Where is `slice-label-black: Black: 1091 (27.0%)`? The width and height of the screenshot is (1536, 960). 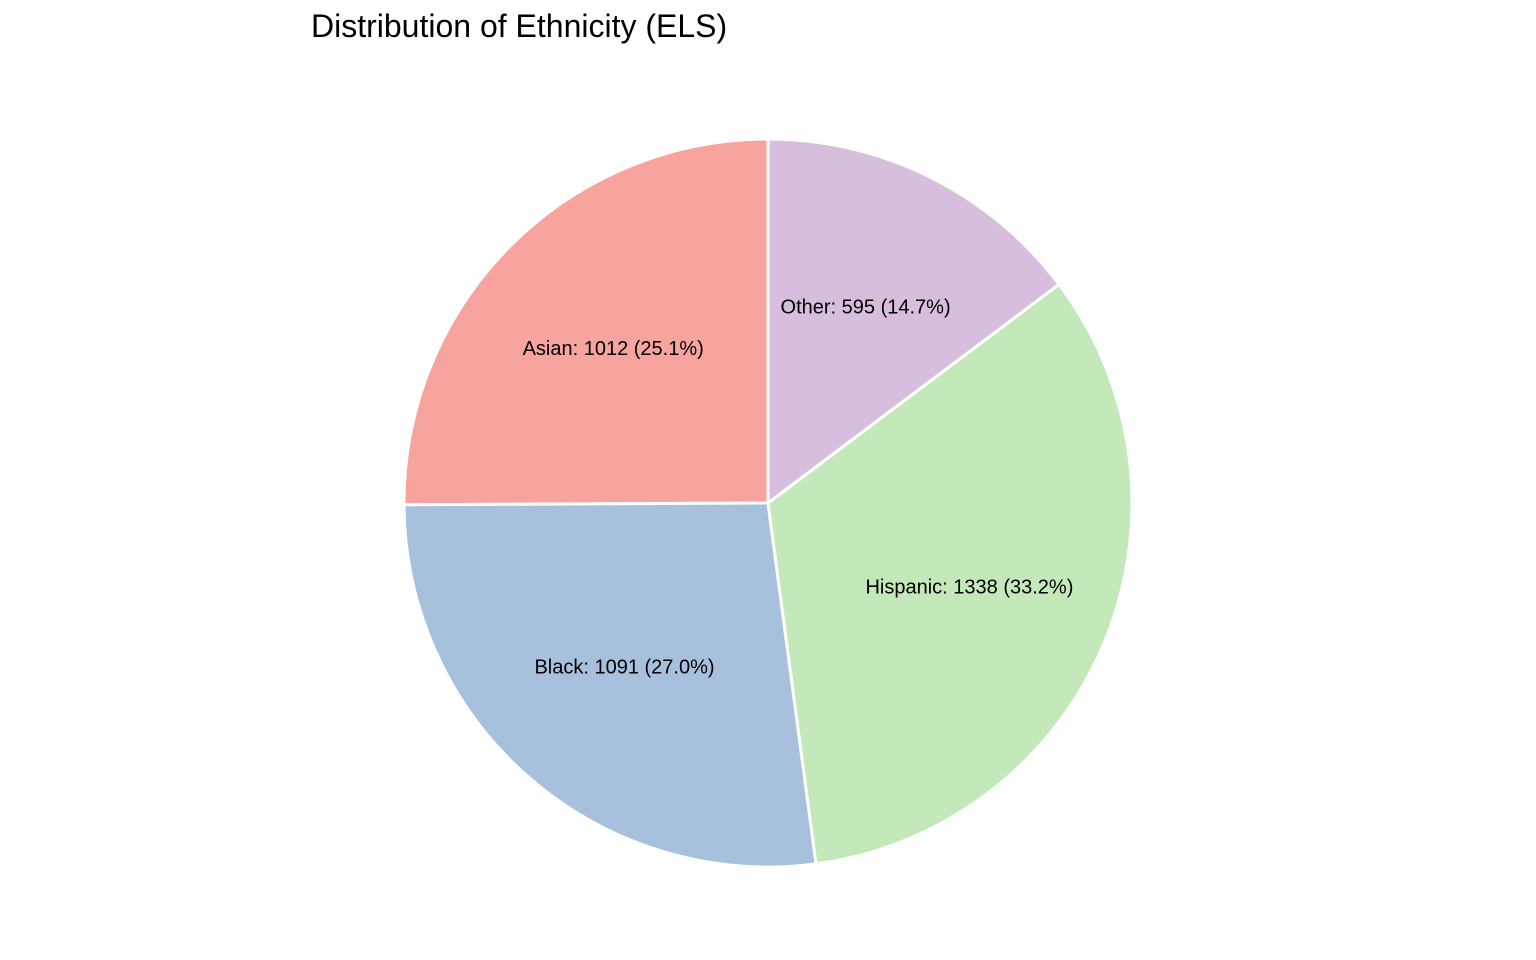 slice-label-black: Black: 1091 (27.0%) is located at coordinates (624, 668).